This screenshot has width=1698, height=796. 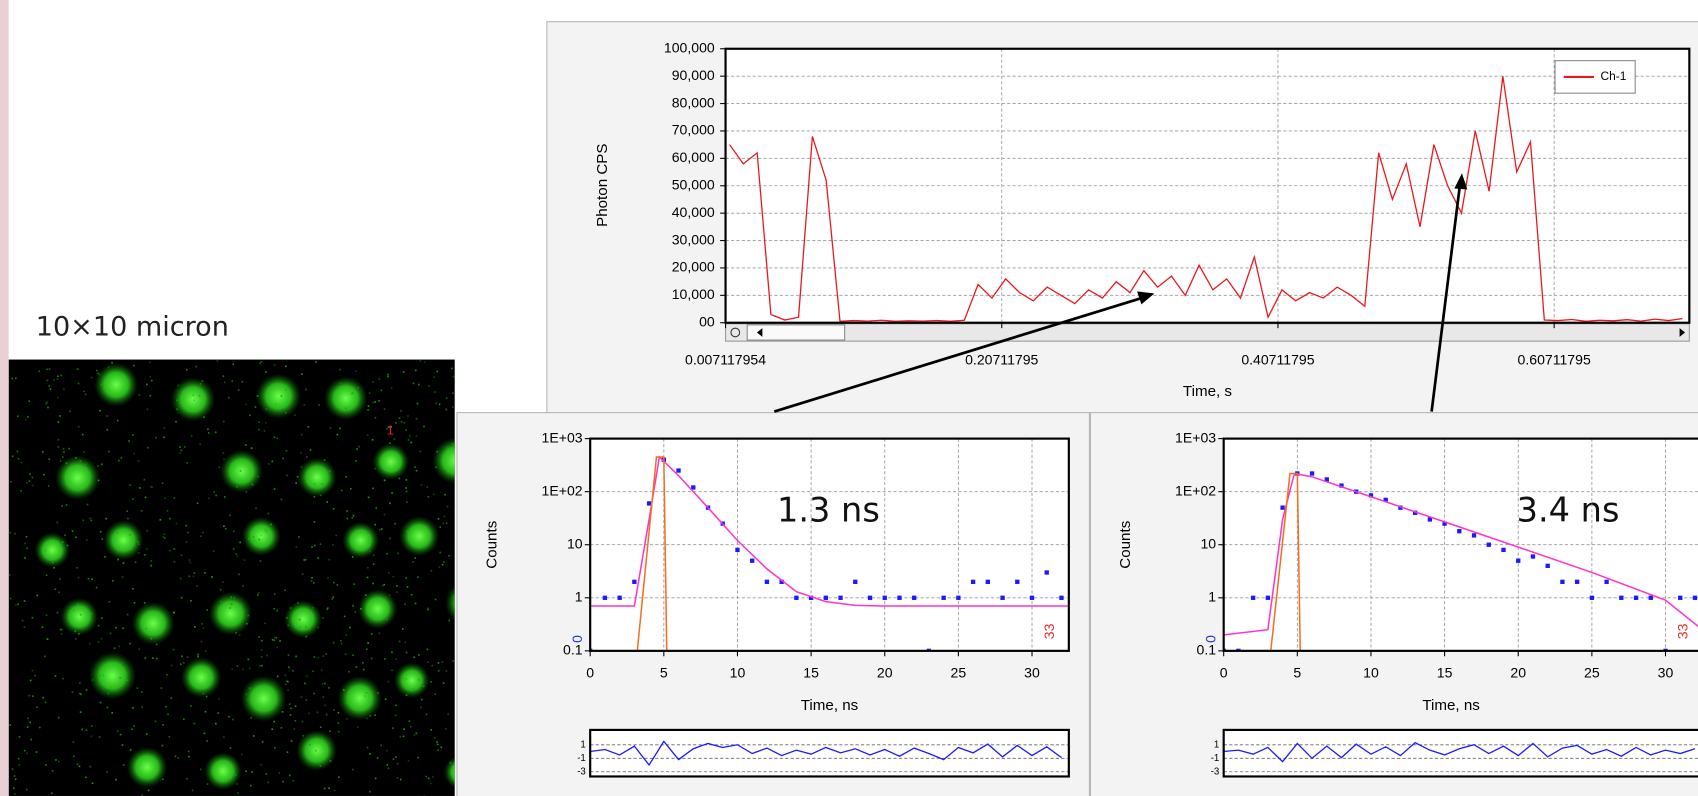 I want to click on start-marker-label: 0, so click(x=1210, y=639).